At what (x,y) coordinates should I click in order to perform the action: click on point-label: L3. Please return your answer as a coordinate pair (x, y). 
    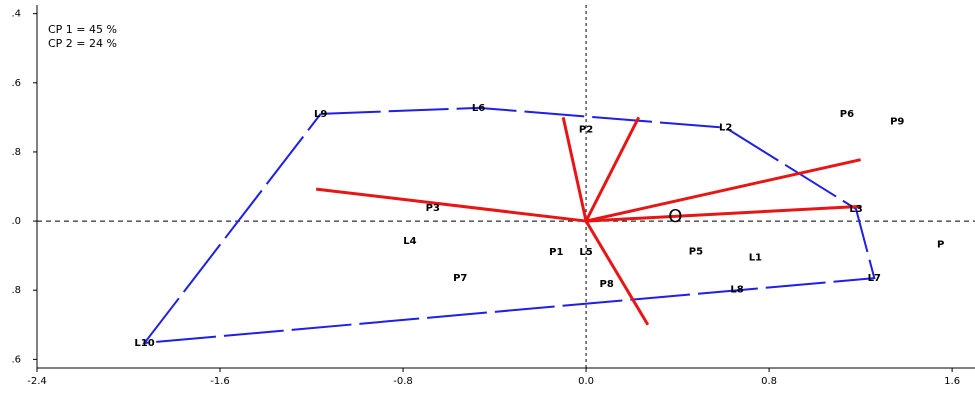
    Looking at the image, I should click on (855, 209).